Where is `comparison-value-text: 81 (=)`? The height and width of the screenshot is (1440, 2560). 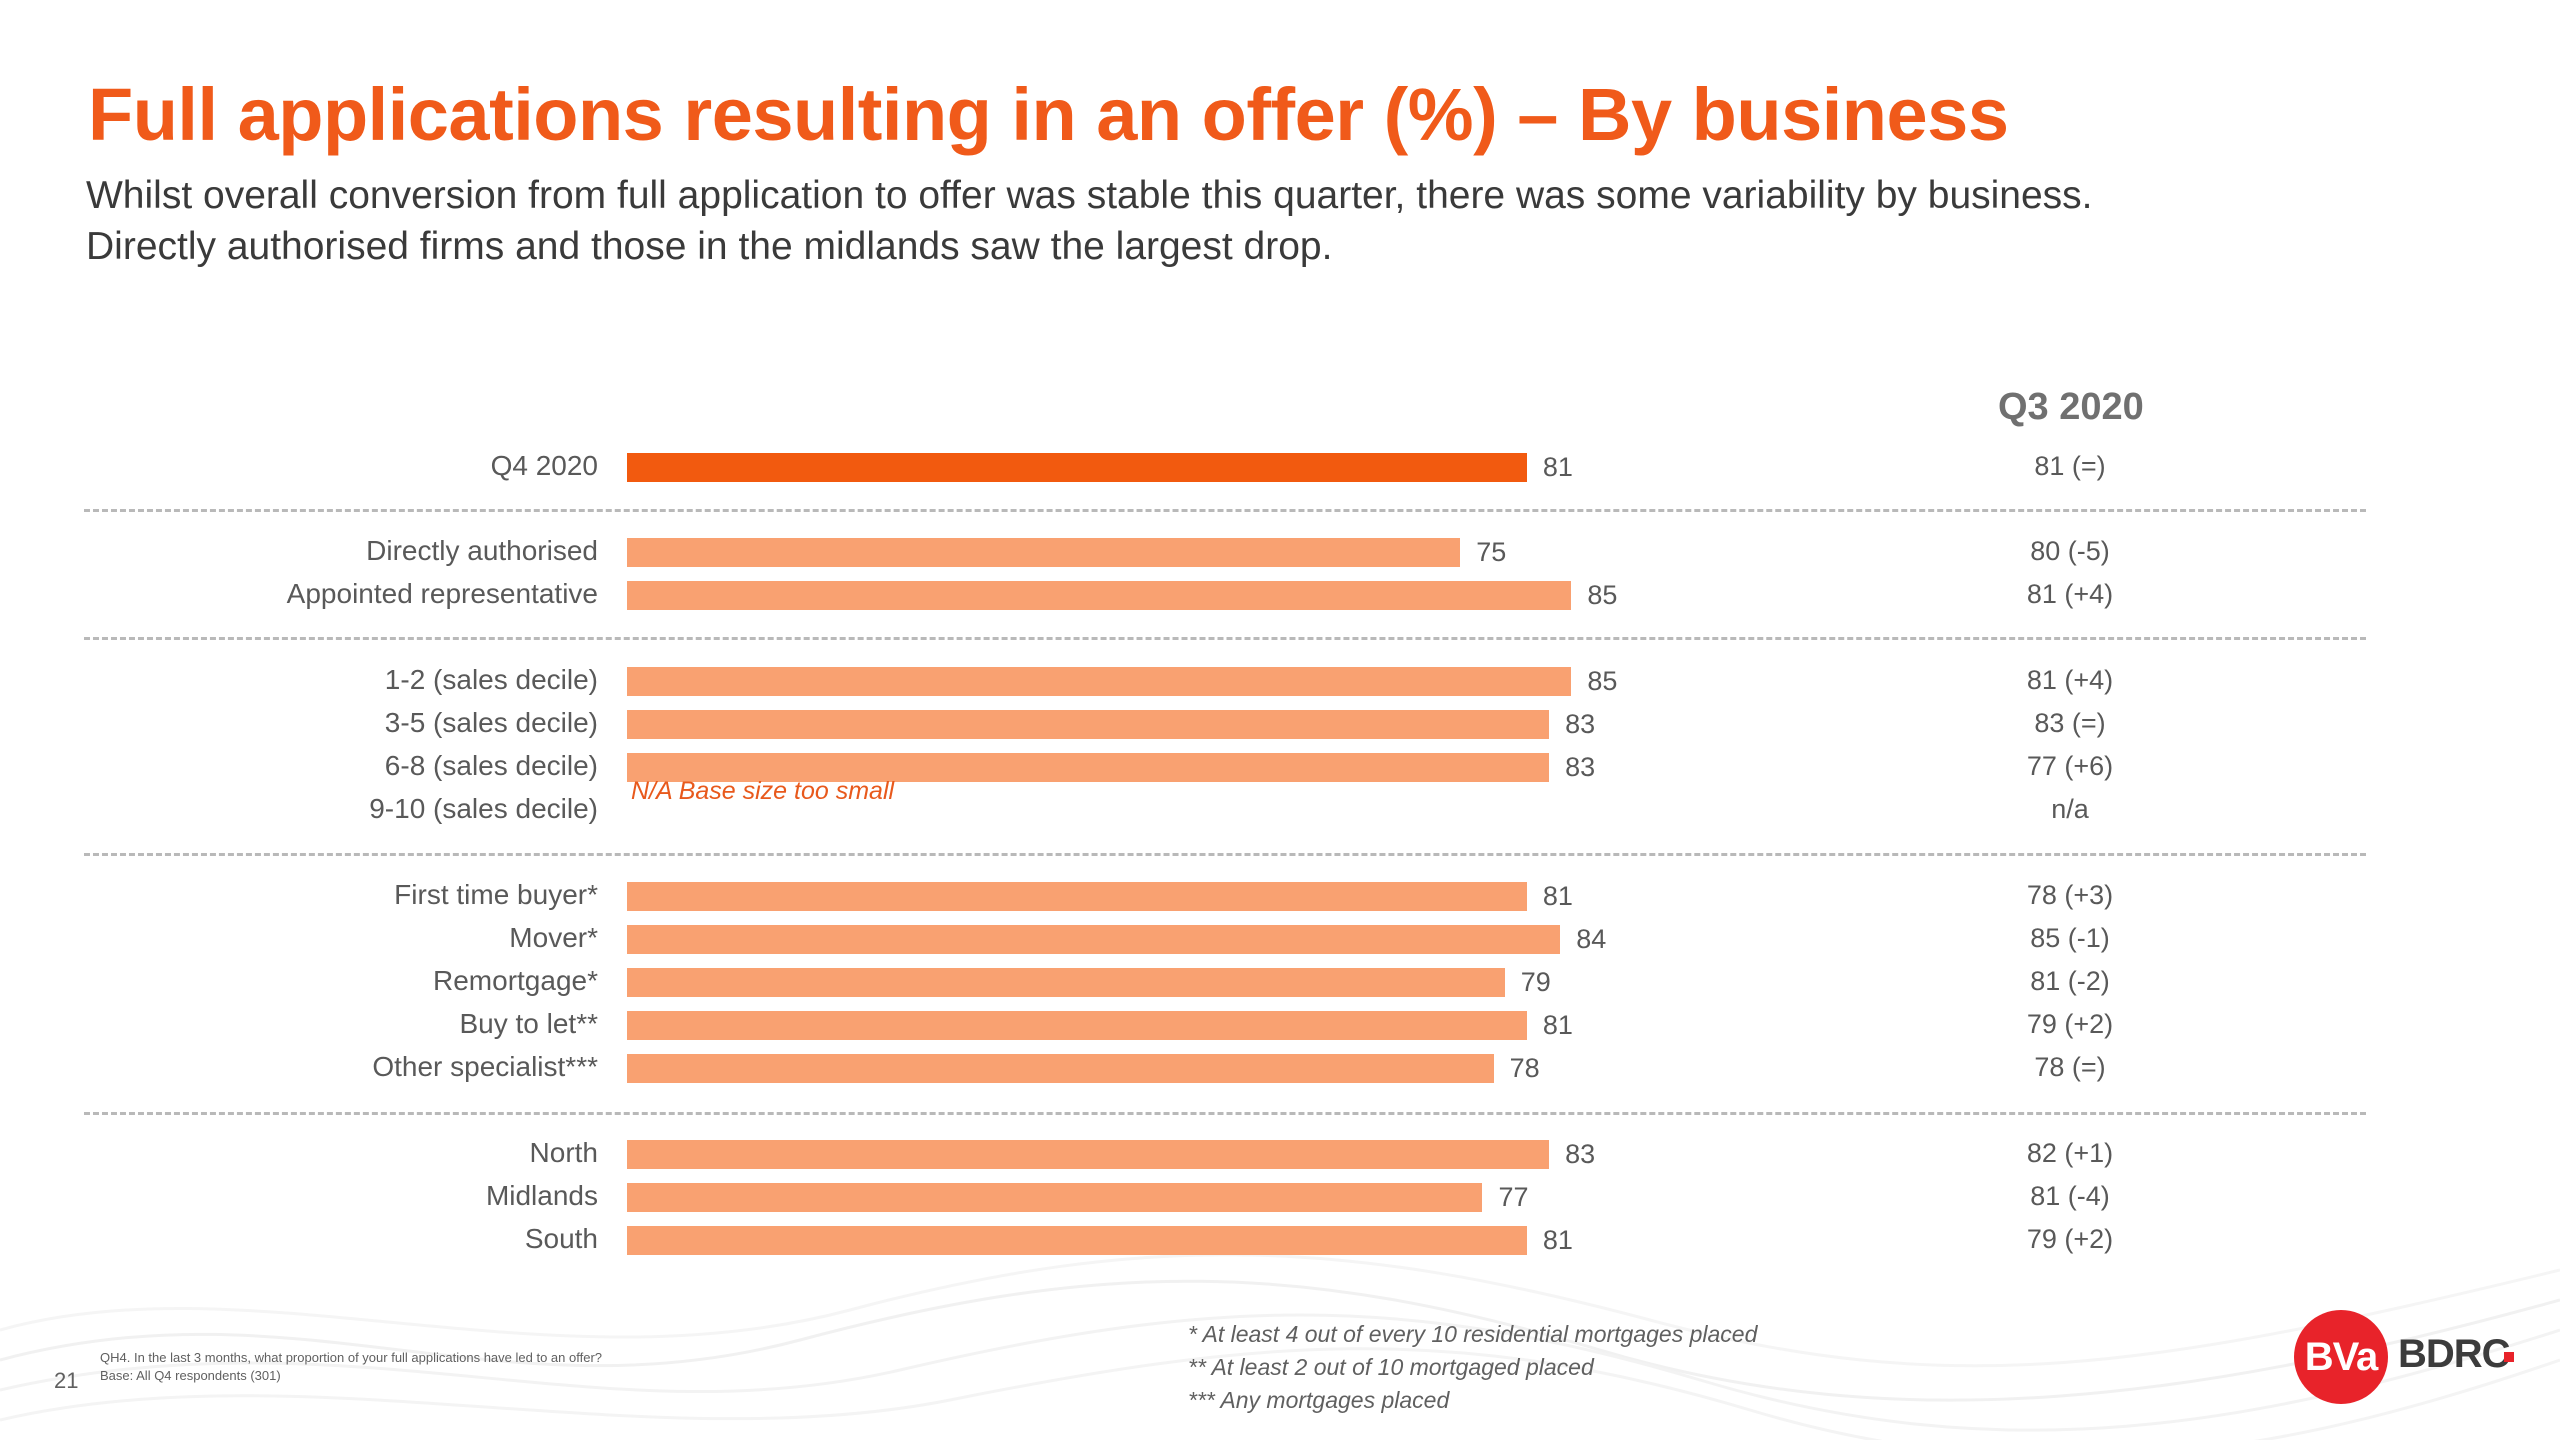
comparison-value-text: 81 (=) is located at coordinates (2070, 466).